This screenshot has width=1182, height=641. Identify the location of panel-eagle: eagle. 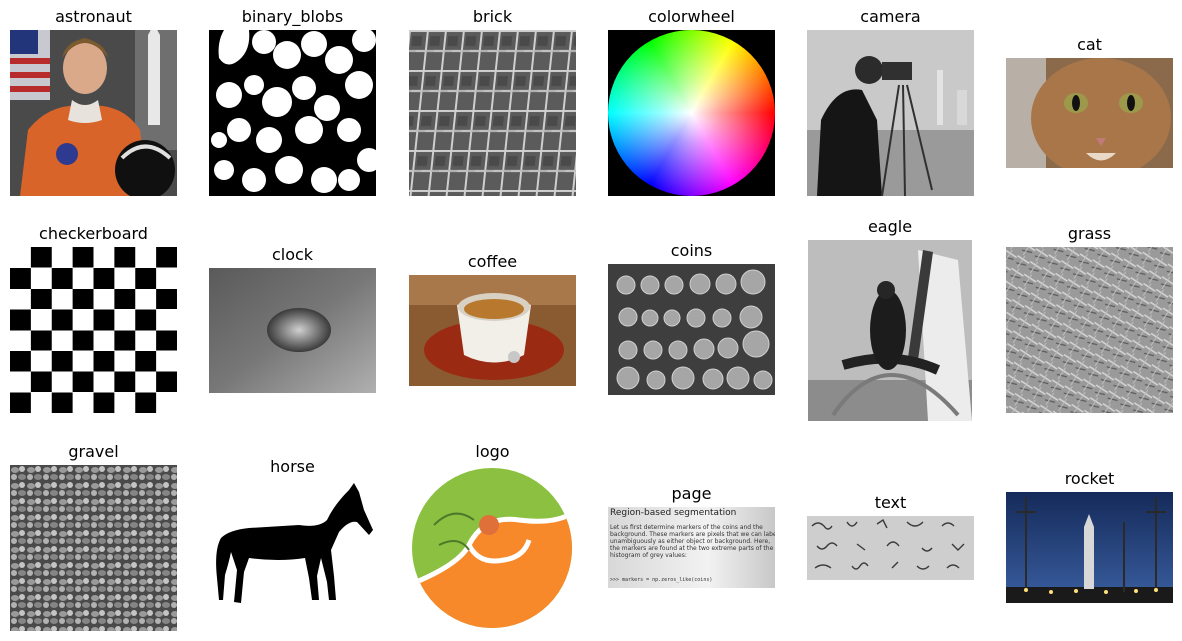
(890, 320).